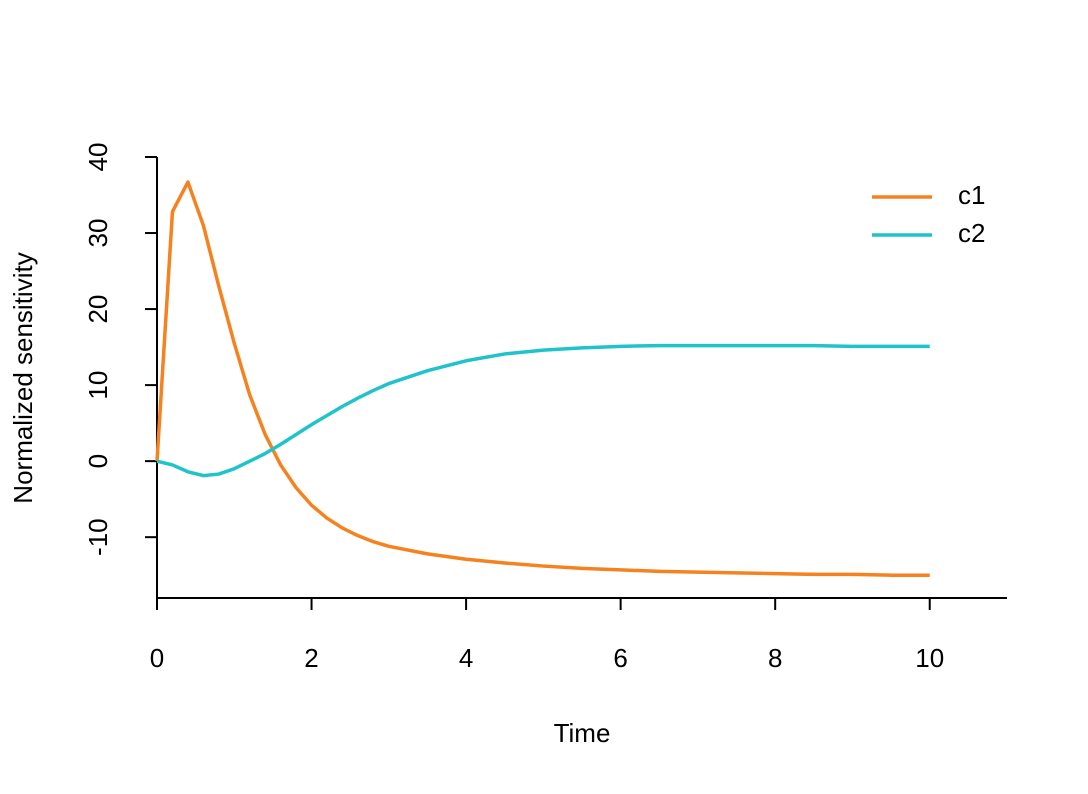  Describe the element at coordinates (98, 461) in the screenshot. I see `y-tick-label: 0` at that location.